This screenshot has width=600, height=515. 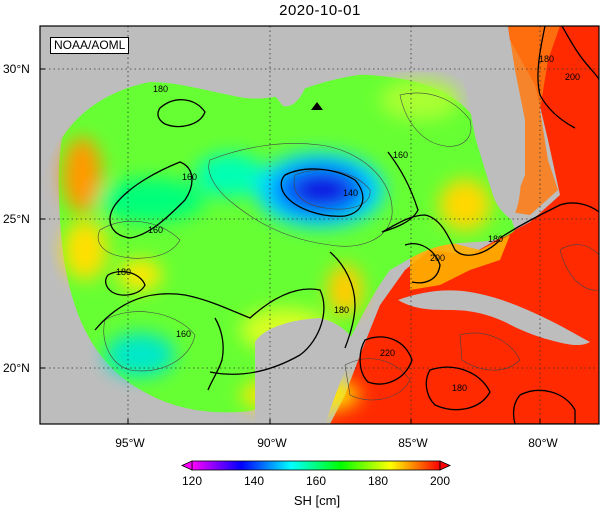 What do you see at coordinates (192, 481) in the screenshot?
I see `cbar-tick: 120` at bounding box center [192, 481].